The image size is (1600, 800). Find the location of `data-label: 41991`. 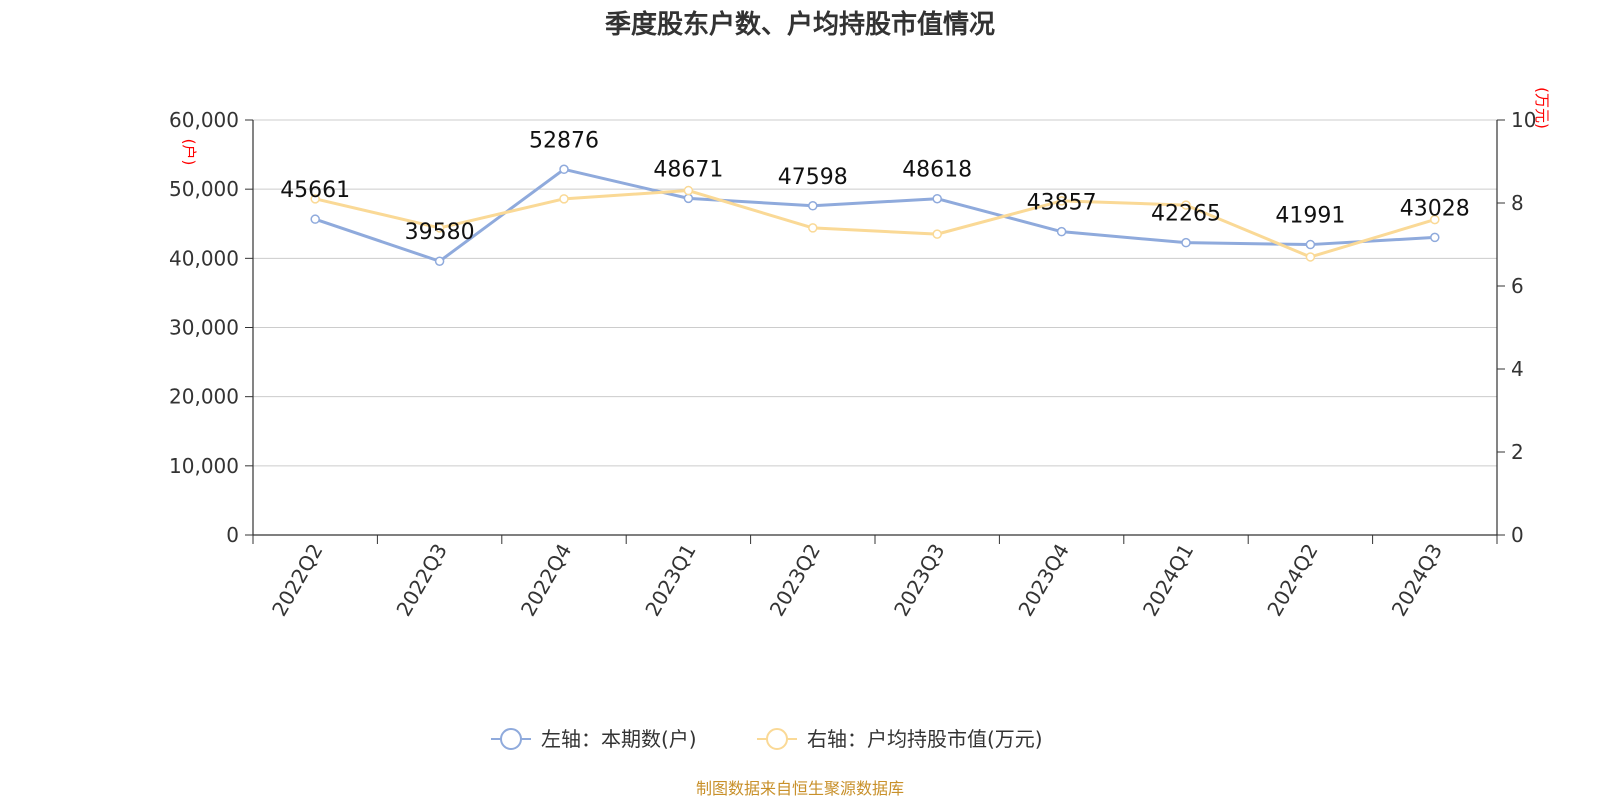

data-label: 41991 is located at coordinates (1310, 216).